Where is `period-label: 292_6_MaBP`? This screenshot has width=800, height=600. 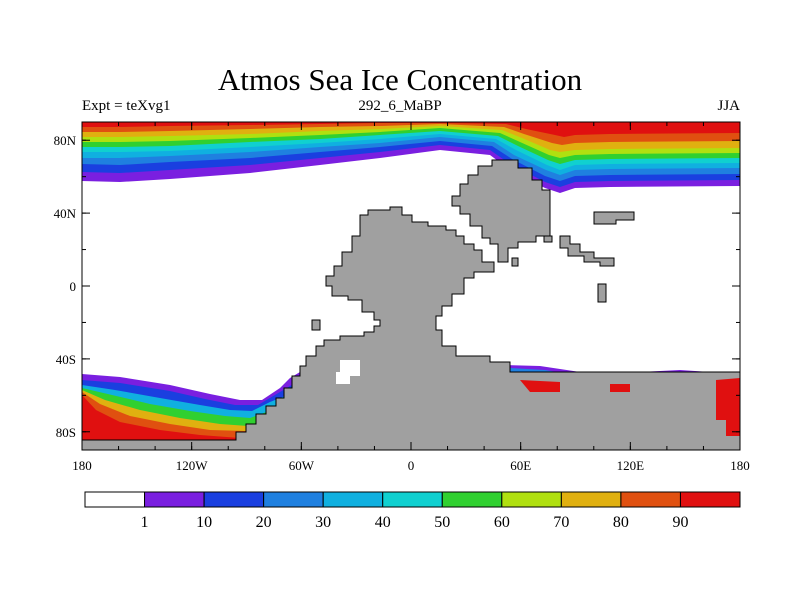 period-label: 292_6_MaBP is located at coordinates (400, 106).